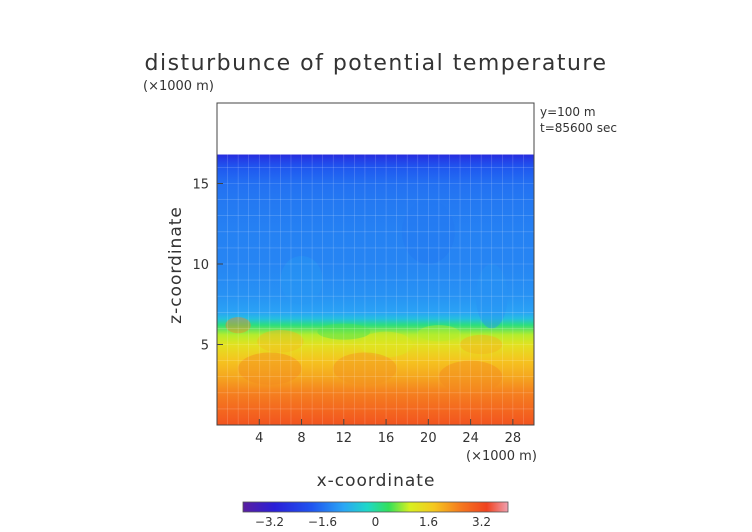 The height and width of the screenshot is (532, 752). I want to click on x-tick-label: 28, so click(513, 438).